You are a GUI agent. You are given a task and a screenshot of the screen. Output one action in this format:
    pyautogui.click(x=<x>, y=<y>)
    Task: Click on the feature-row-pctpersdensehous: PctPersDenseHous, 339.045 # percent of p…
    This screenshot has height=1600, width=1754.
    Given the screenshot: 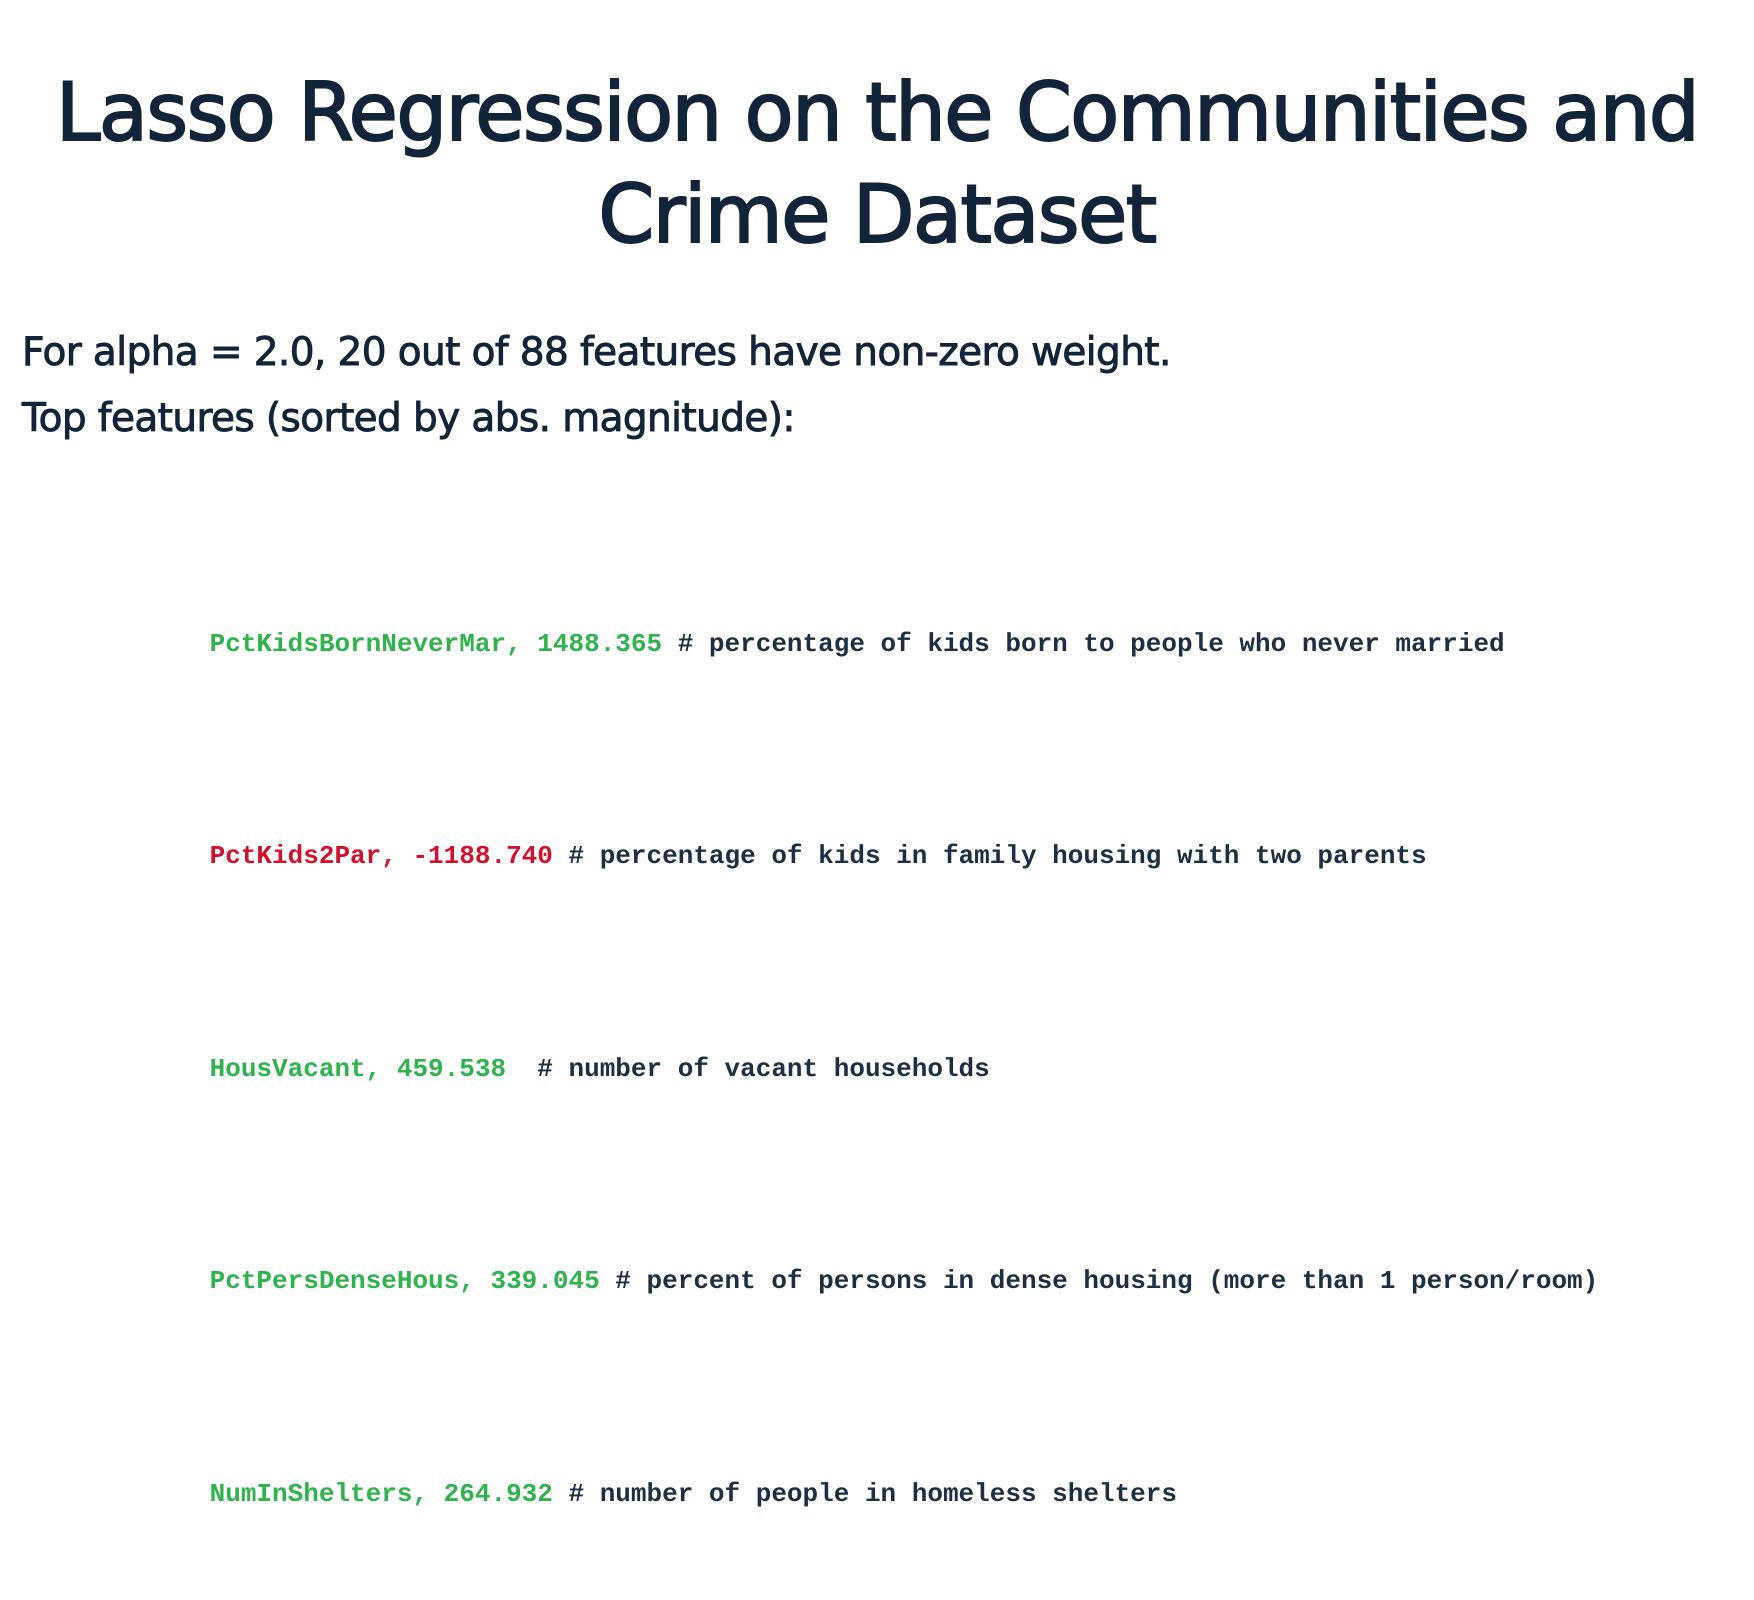 What is the action you would take?
    pyautogui.click(x=857, y=1282)
    